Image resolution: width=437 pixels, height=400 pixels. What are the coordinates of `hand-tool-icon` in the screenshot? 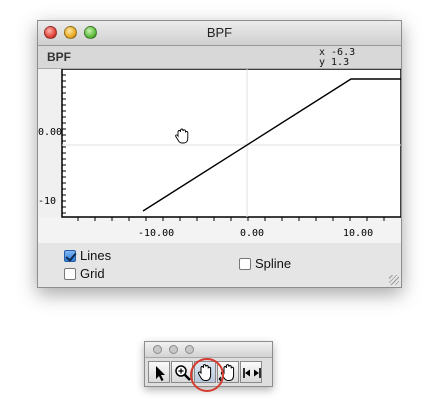 It's located at (204, 372).